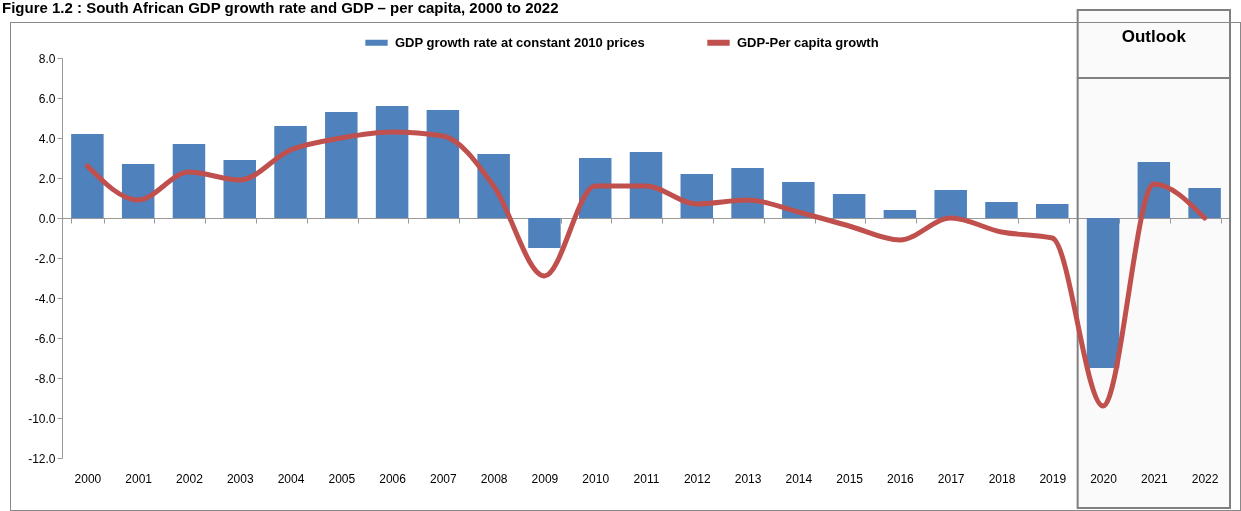 The height and width of the screenshot is (511, 1241). I want to click on x-tick-label: 2006, so click(393, 478).